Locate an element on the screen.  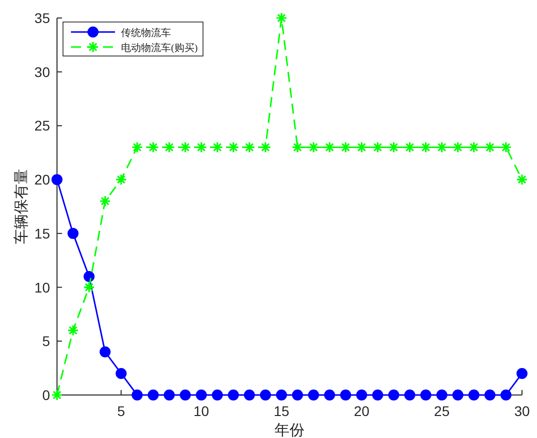
y-axis-title: 车辆保有量 is located at coordinates (21, 206).